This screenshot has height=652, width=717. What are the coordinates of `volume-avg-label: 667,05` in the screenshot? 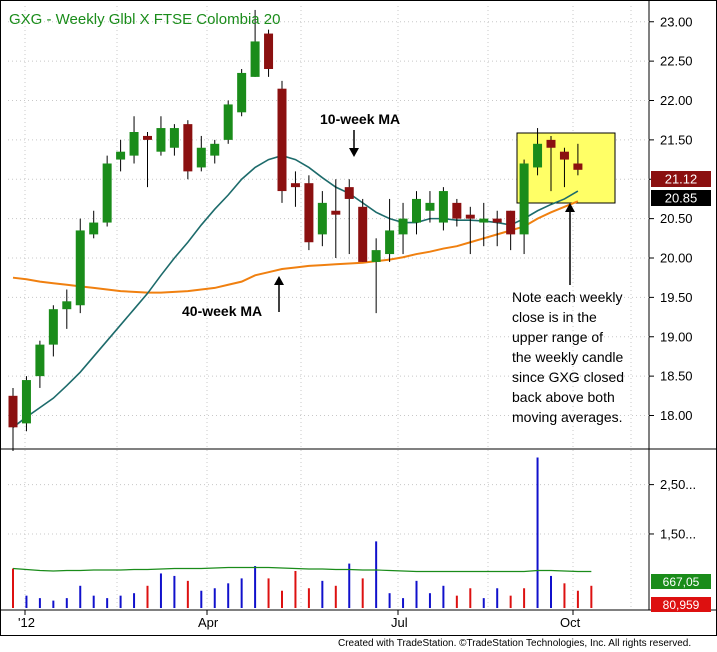 It's located at (681, 582).